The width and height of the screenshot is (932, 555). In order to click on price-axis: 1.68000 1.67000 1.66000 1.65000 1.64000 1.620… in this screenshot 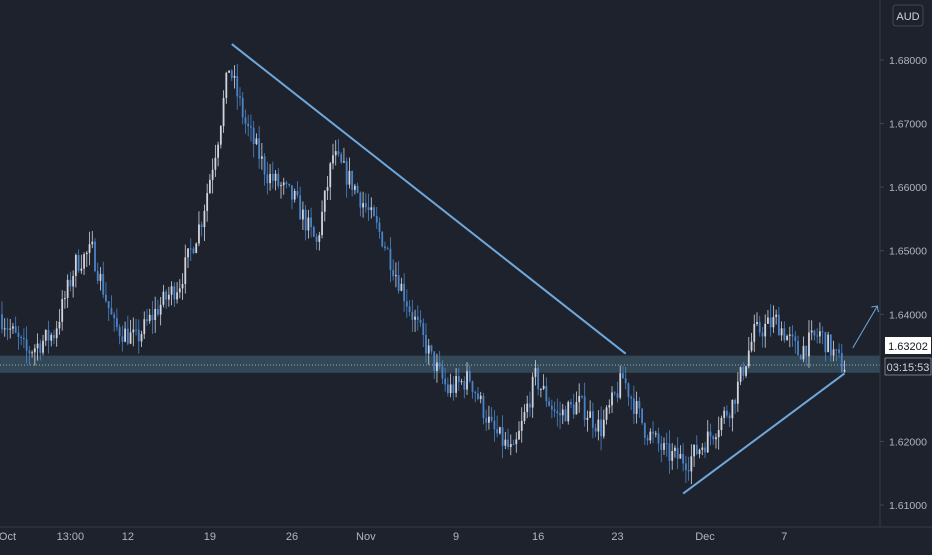, I will do `click(905, 275)`.